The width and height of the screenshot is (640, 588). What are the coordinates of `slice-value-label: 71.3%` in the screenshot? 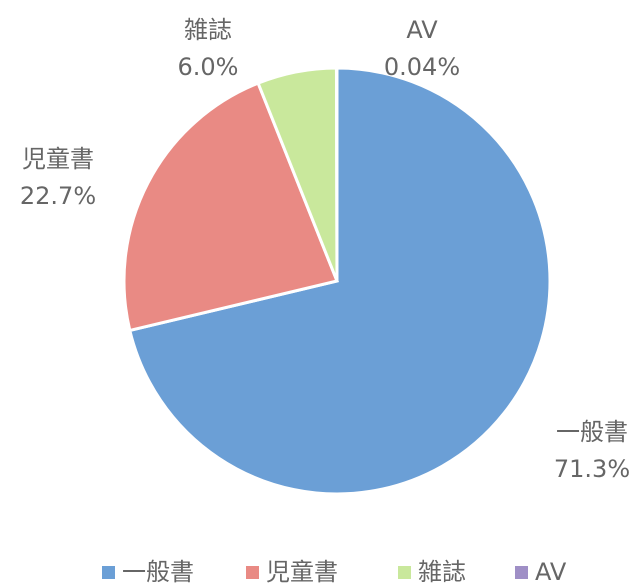 It's located at (592, 469).